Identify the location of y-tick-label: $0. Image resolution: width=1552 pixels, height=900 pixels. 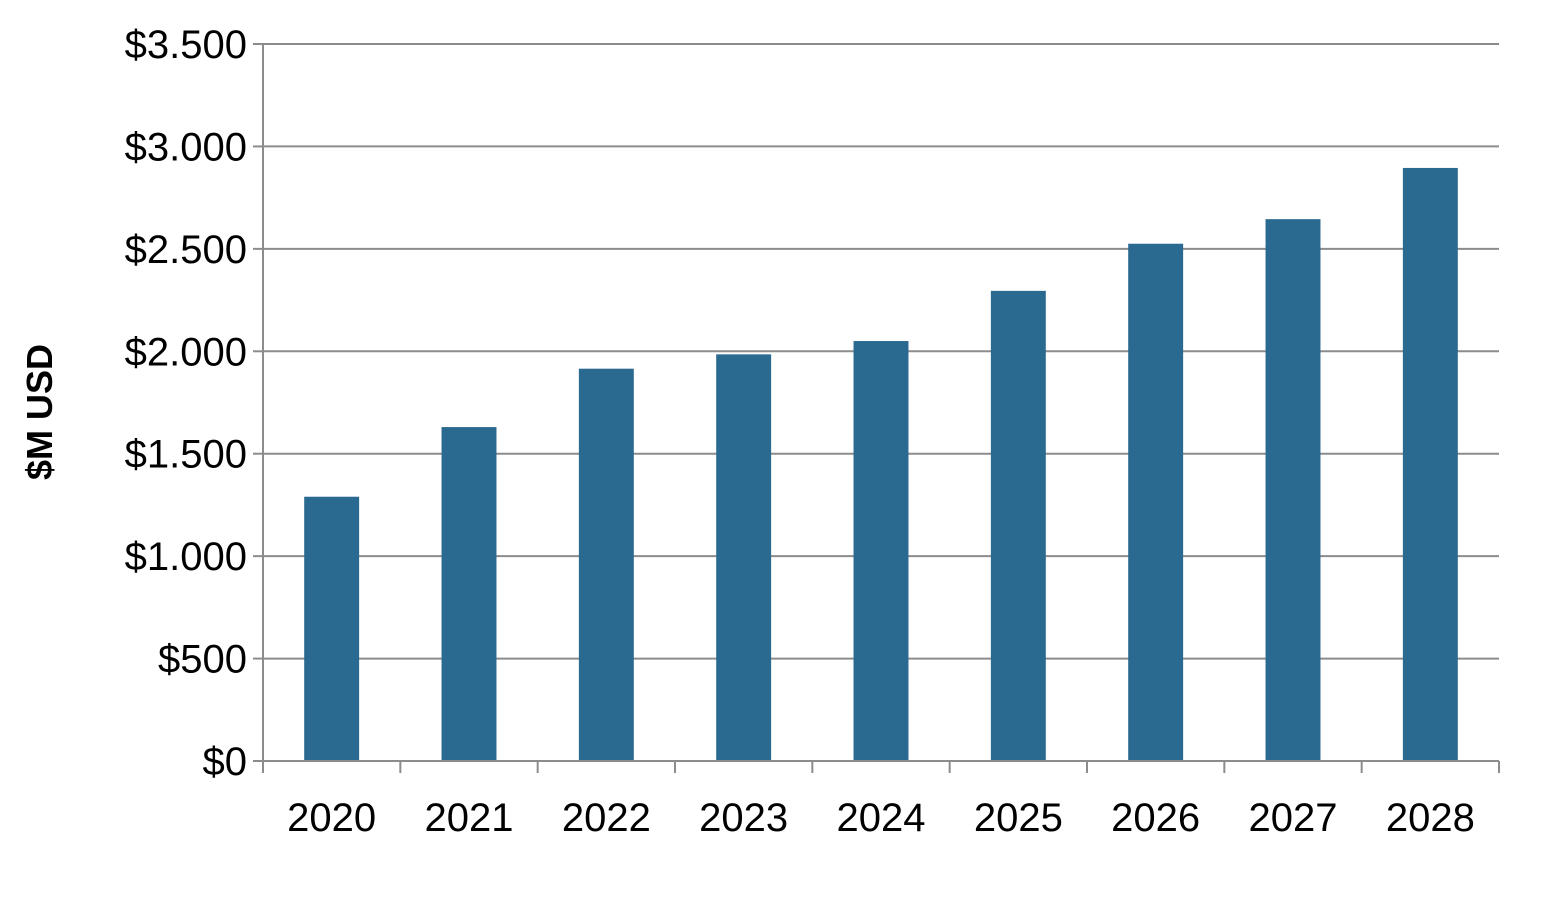
(225, 762).